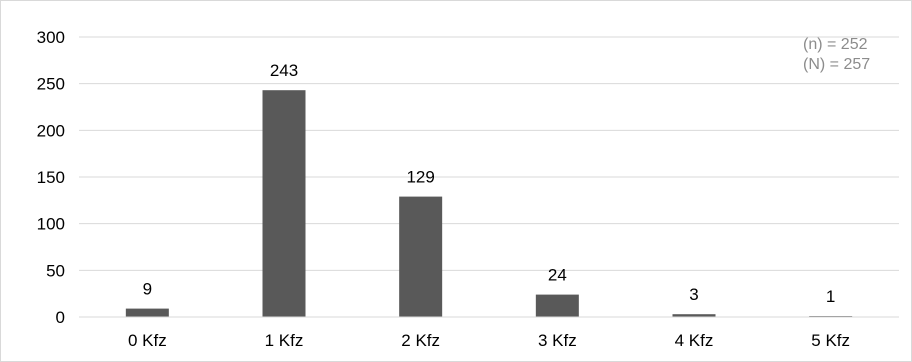 The width and height of the screenshot is (912, 362). What do you see at coordinates (693, 294) in the screenshot?
I see `data-label: 3` at bounding box center [693, 294].